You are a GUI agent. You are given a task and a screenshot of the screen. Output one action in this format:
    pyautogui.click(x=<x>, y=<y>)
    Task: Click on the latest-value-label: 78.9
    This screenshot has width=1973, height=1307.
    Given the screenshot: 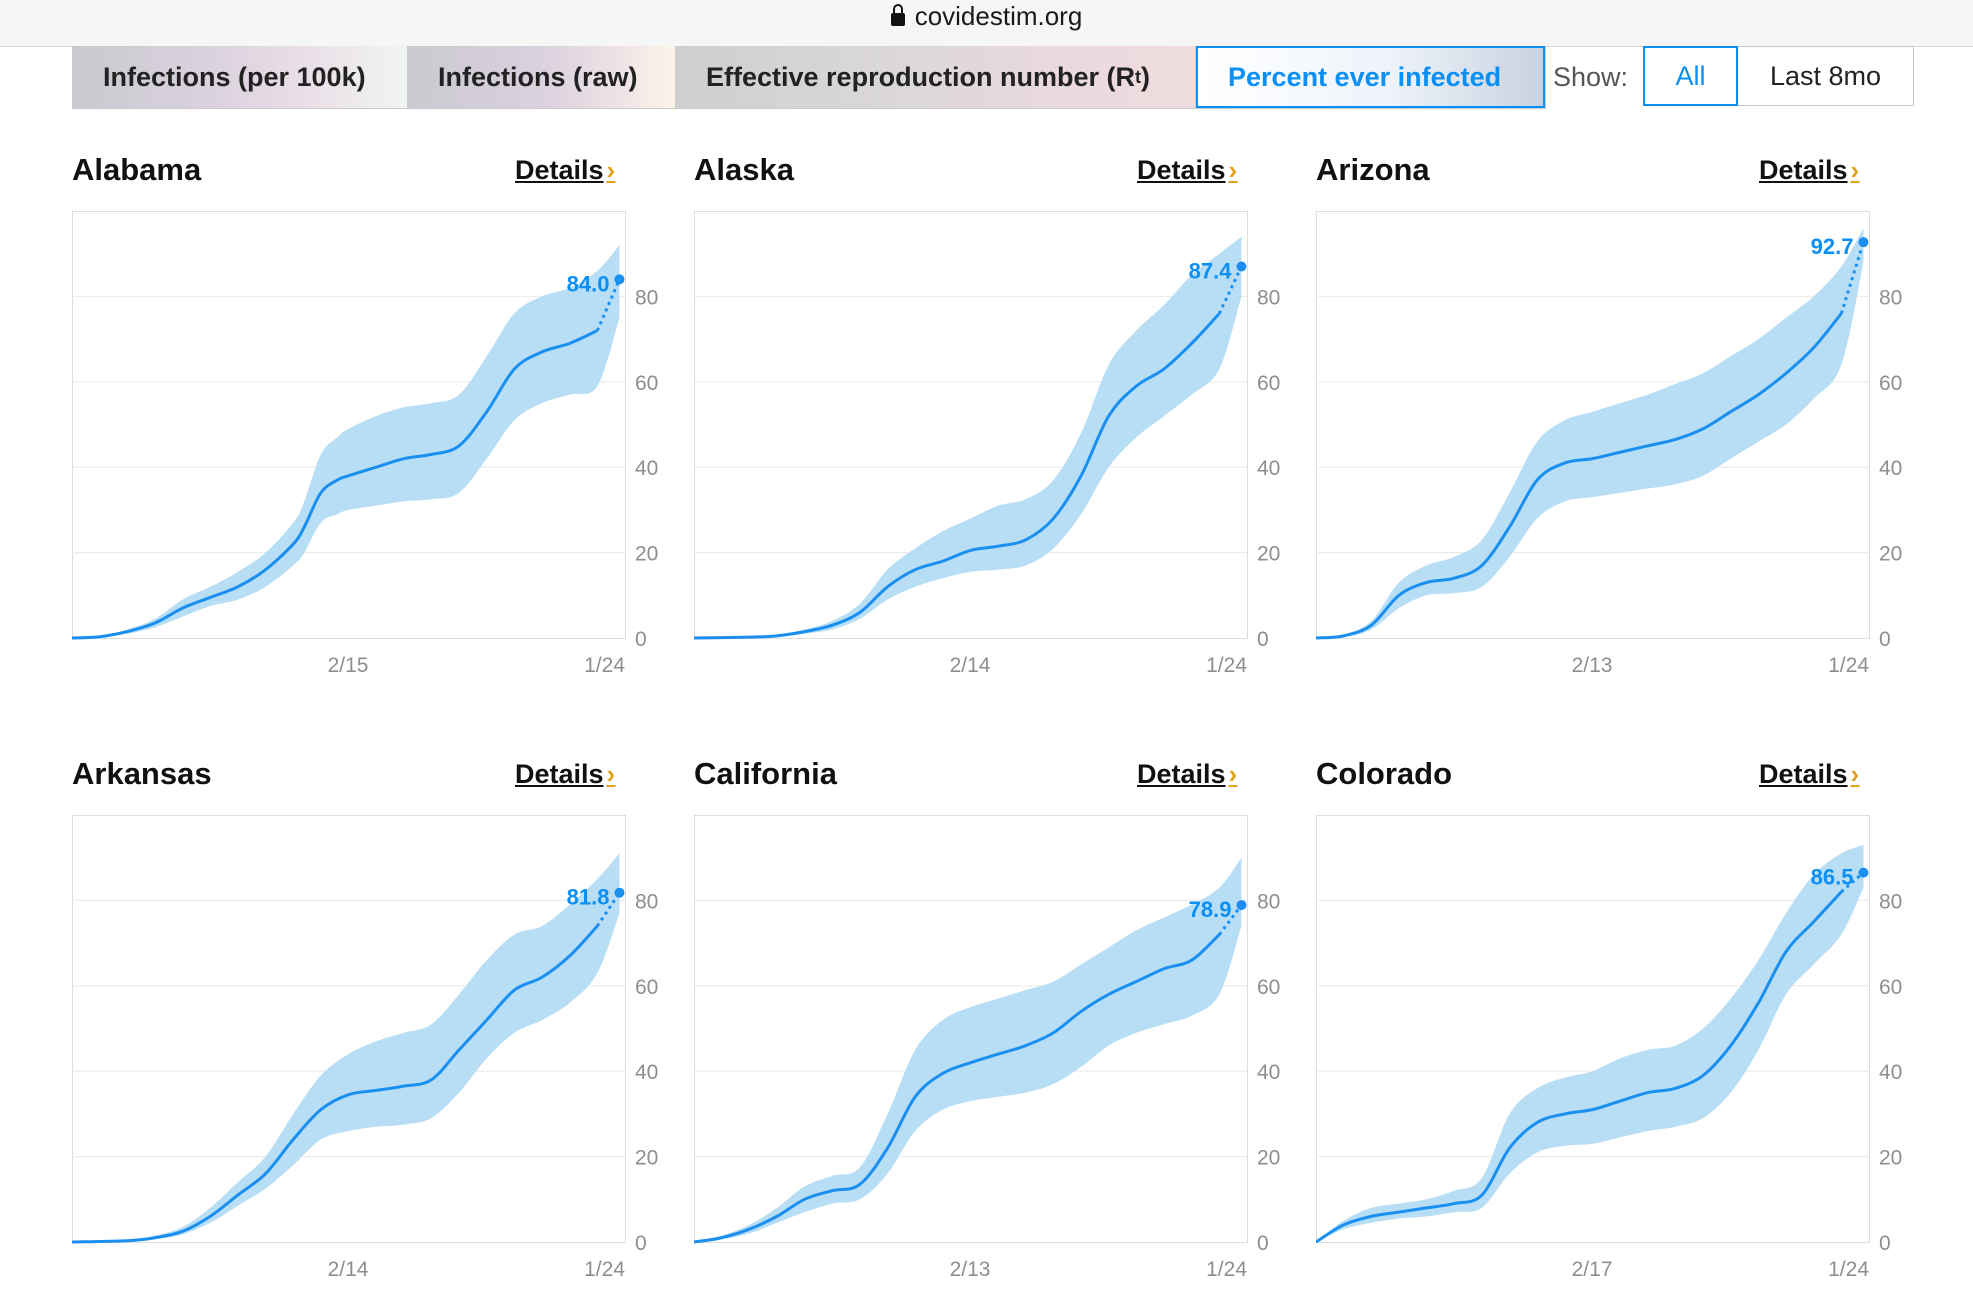 What is the action you would take?
    pyautogui.click(x=1210, y=909)
    